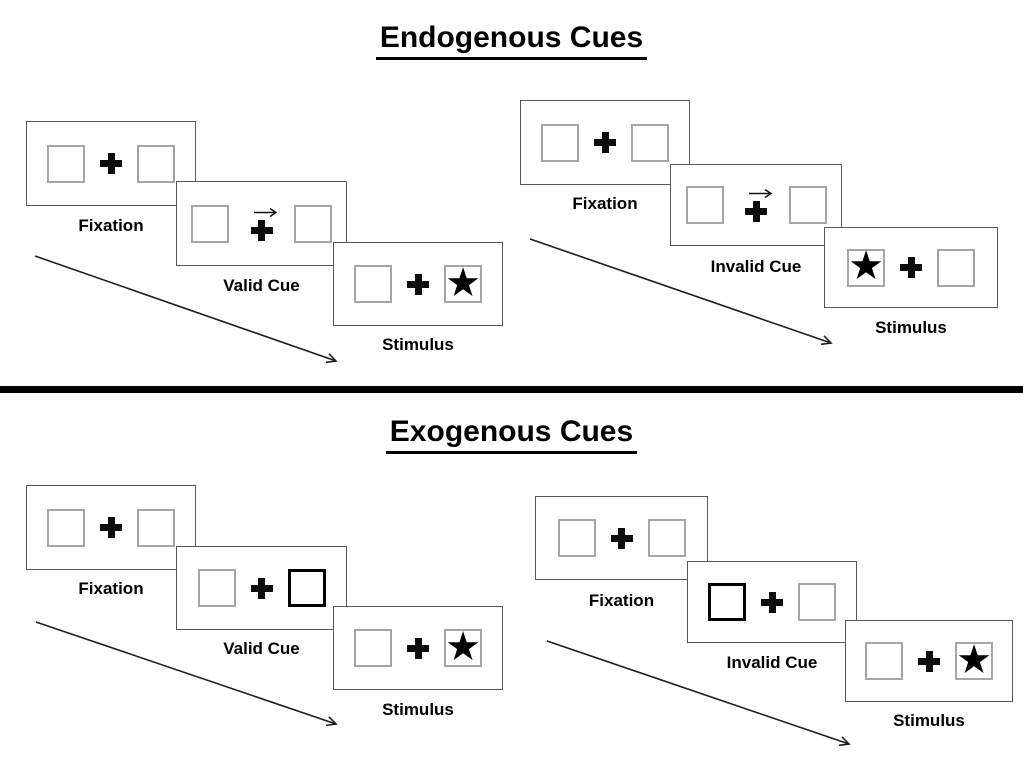 Image resolution: width=1023 pixels, height=767 pixels. I want to click on left-box: ★, so click(866, 266).